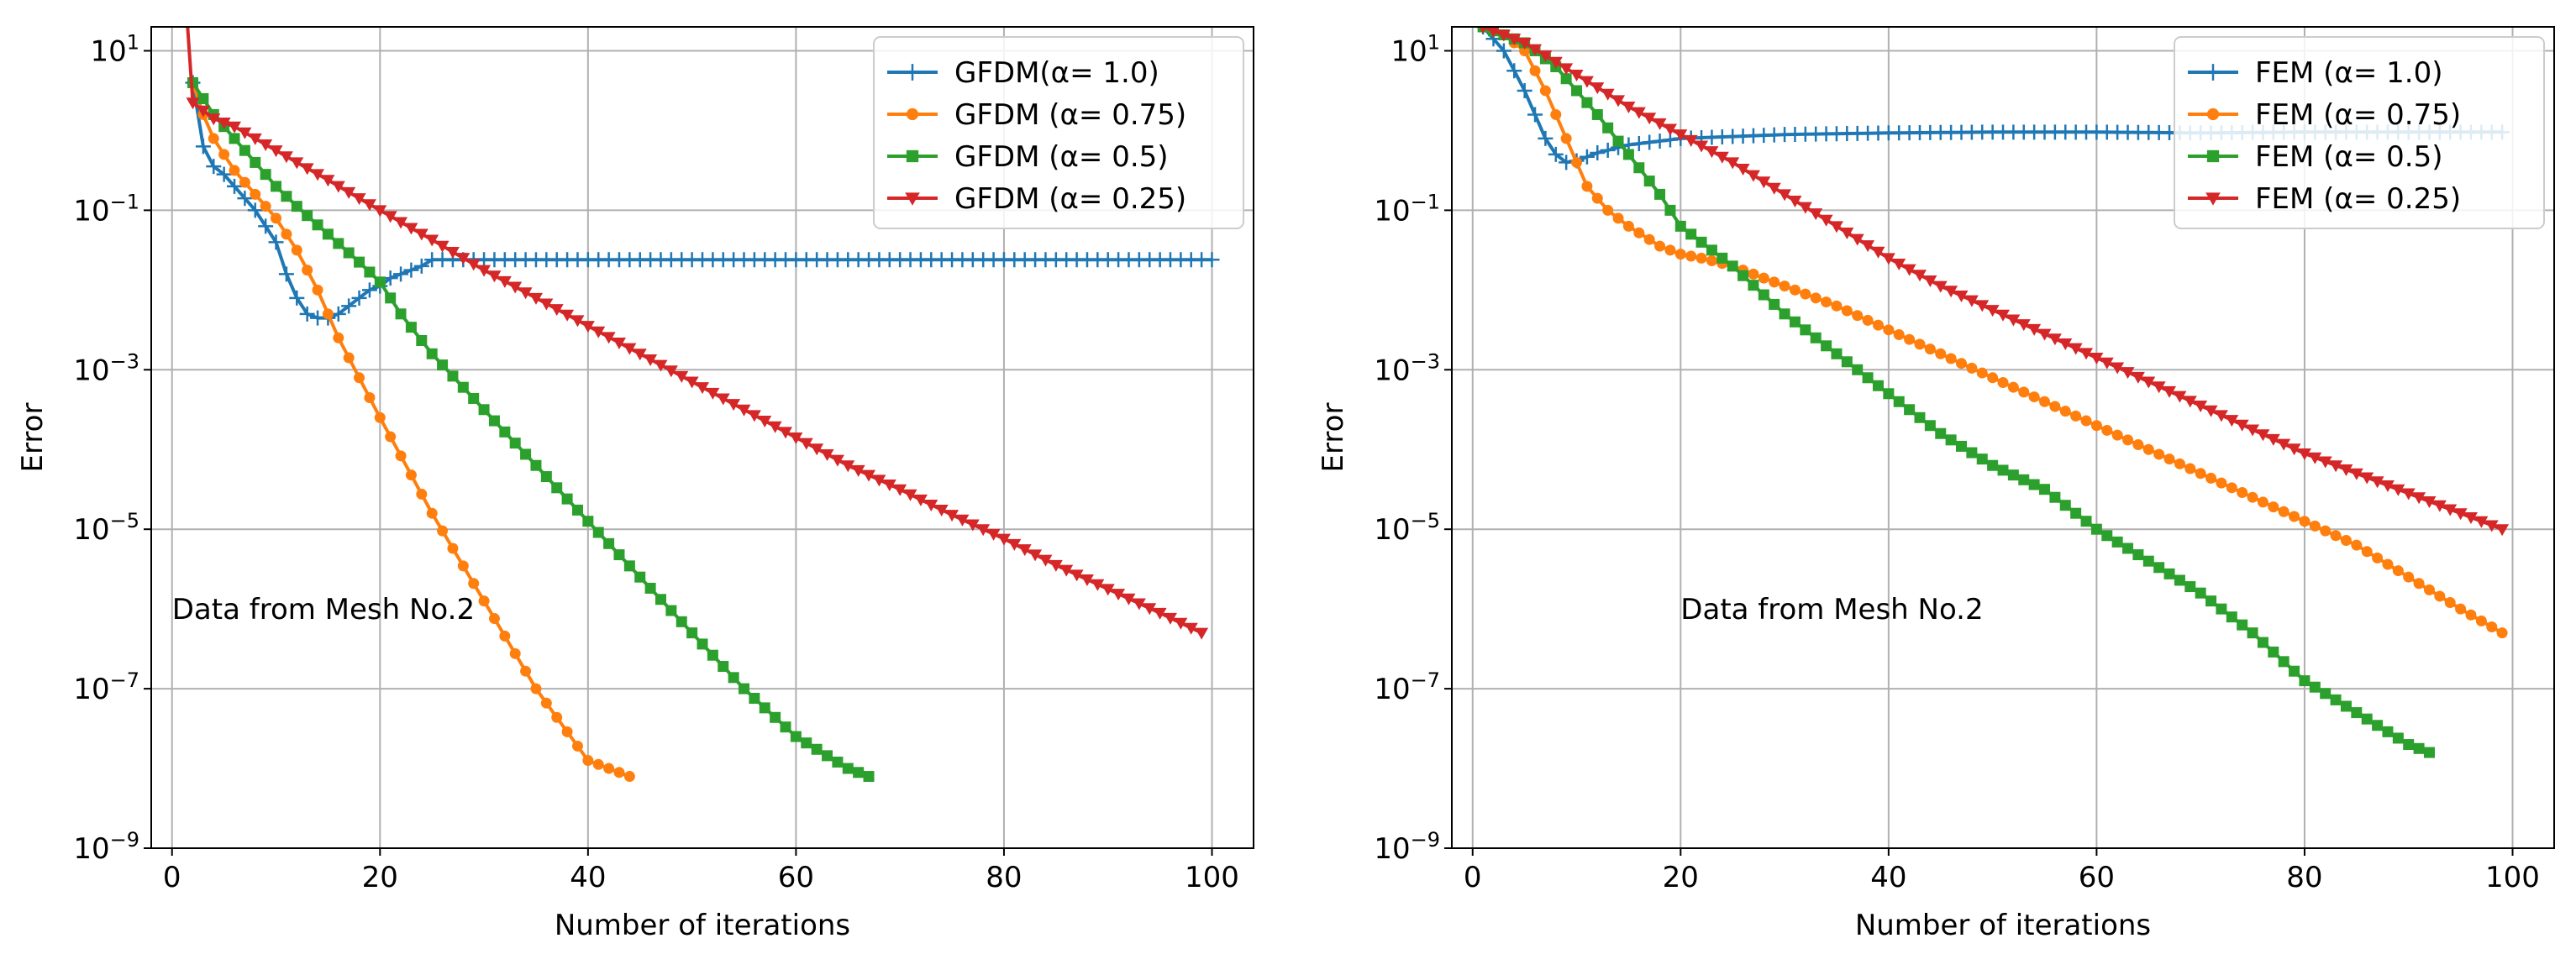 The width and height of the screenshot is (2576, 954). I want to click on legend-label: GFDM(α= 1.0), so click(1056, 73).